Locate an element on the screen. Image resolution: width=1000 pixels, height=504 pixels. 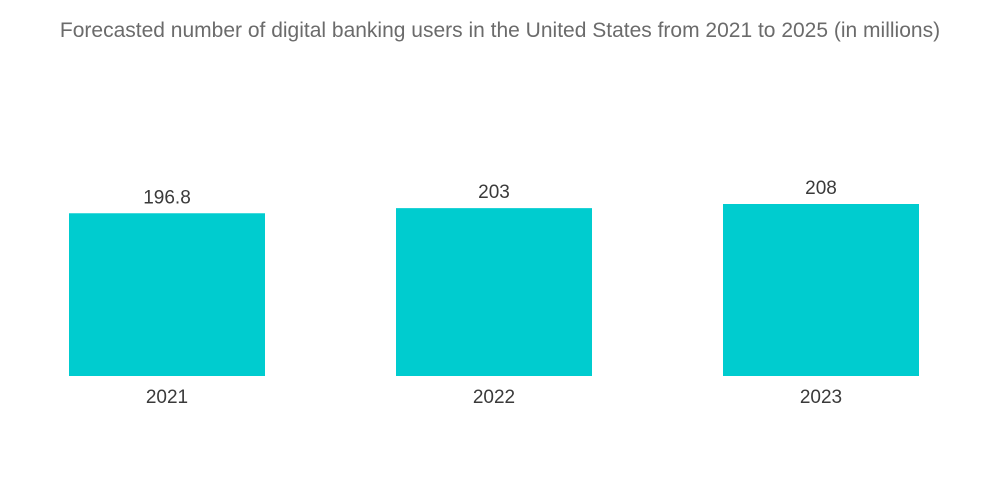
x-axis-tick-labels: 2021 2022 2023 is located at coordinates (494, 397).